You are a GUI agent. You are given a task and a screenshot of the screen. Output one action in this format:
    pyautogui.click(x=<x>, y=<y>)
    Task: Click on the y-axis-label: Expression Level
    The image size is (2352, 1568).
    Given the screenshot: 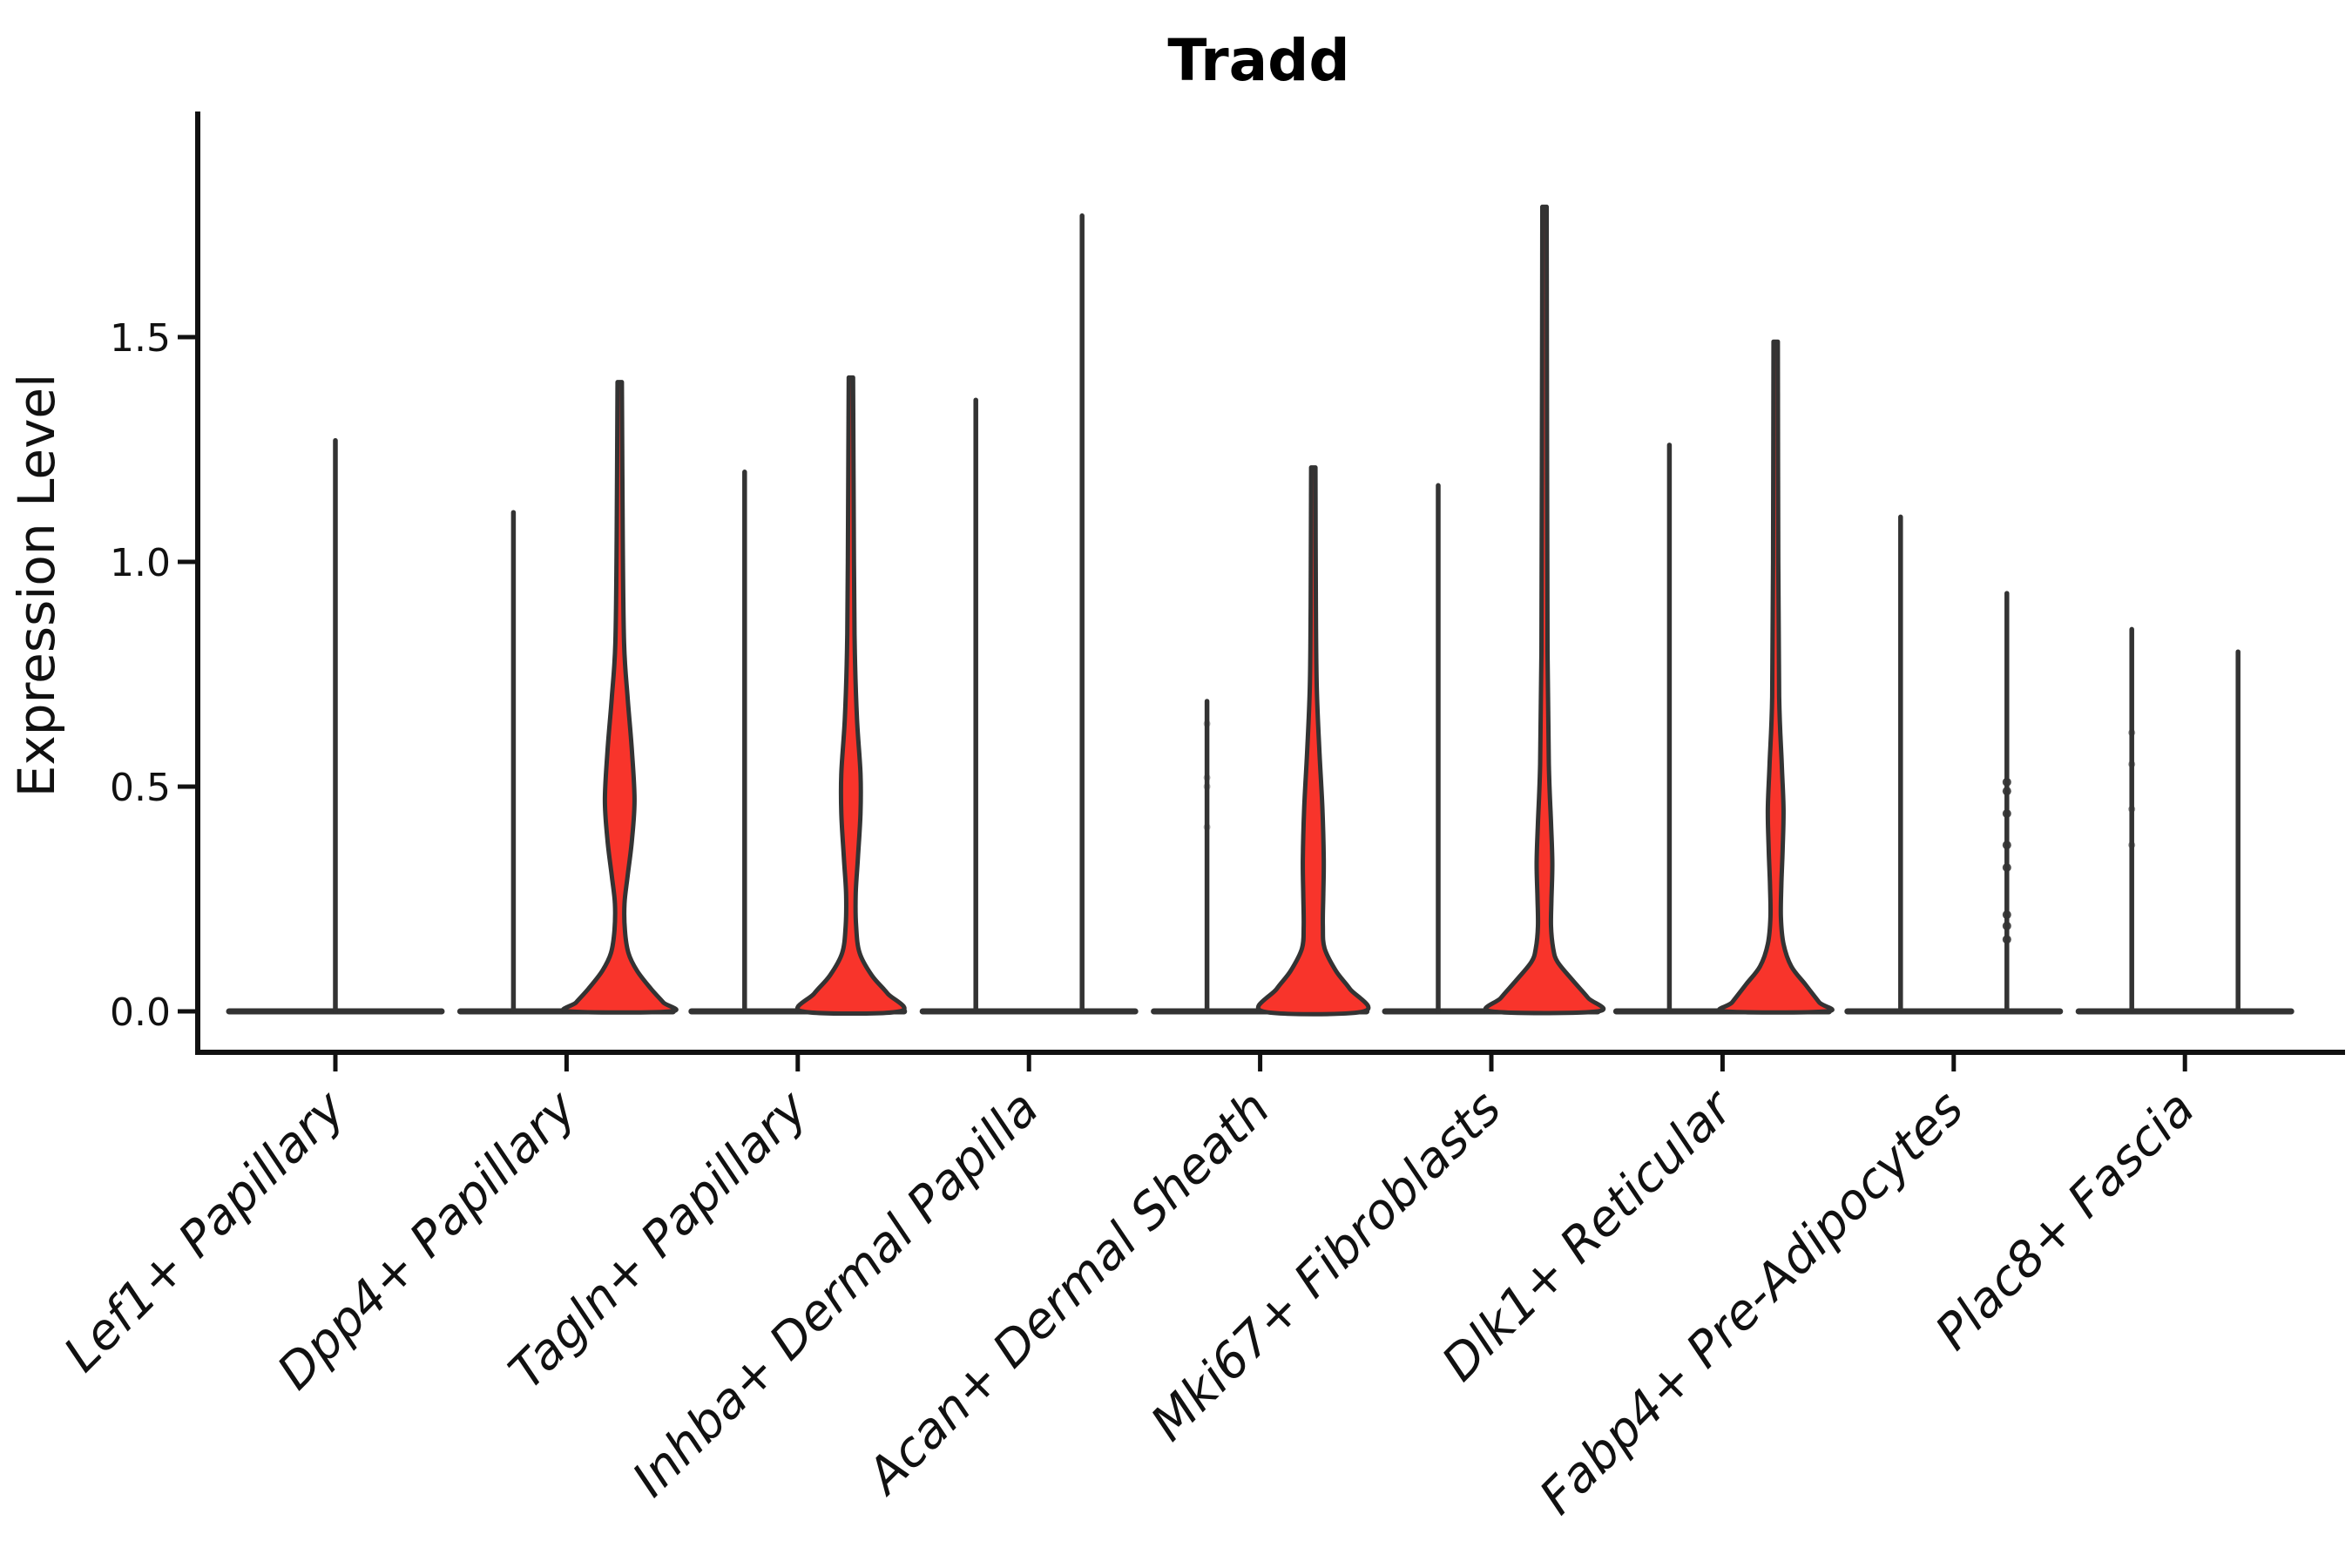 What is the action you would take?
    pyautogui.click(x=36, y=585)
    